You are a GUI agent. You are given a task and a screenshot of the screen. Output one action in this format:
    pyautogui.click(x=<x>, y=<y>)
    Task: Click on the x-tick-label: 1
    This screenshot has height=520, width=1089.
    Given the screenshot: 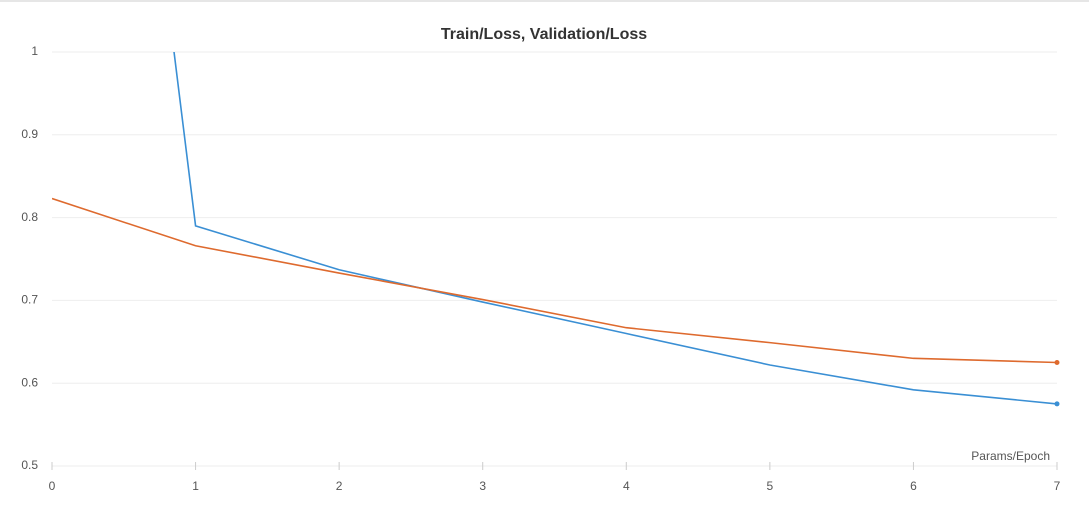 What is the action you would take?
    pyautogui.click(x=195, y=486)
    